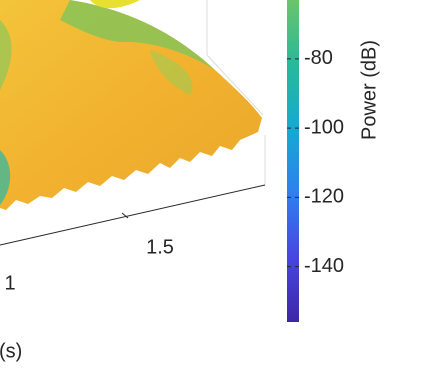 Image resolution: width=423 pixels, height=390 pixels. Describe the element at coordinates (324, 127) in the screenshot. I see `colorbar-tick-label: -100` at that location.